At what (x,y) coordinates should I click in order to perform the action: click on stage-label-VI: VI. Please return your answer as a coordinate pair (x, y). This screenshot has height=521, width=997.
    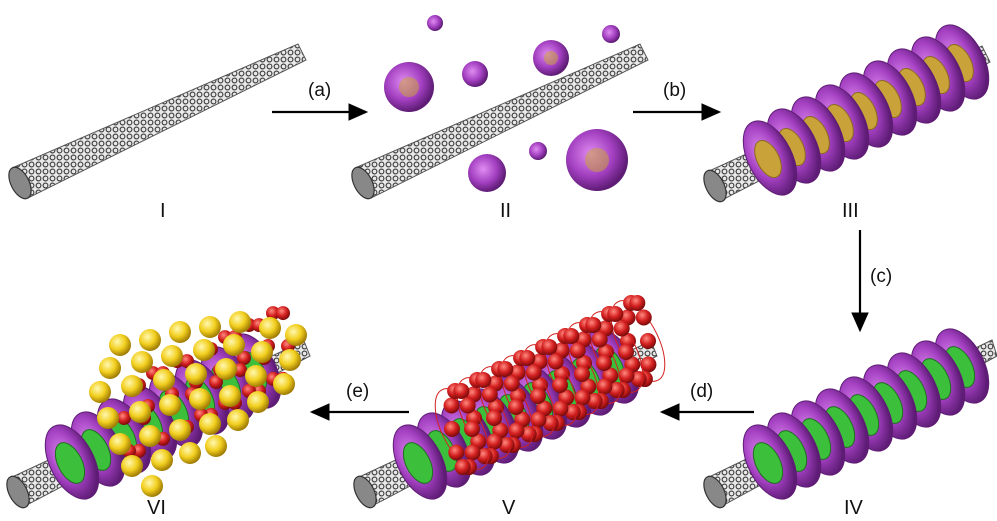
    Looking at the image, I should click on (156, 508).